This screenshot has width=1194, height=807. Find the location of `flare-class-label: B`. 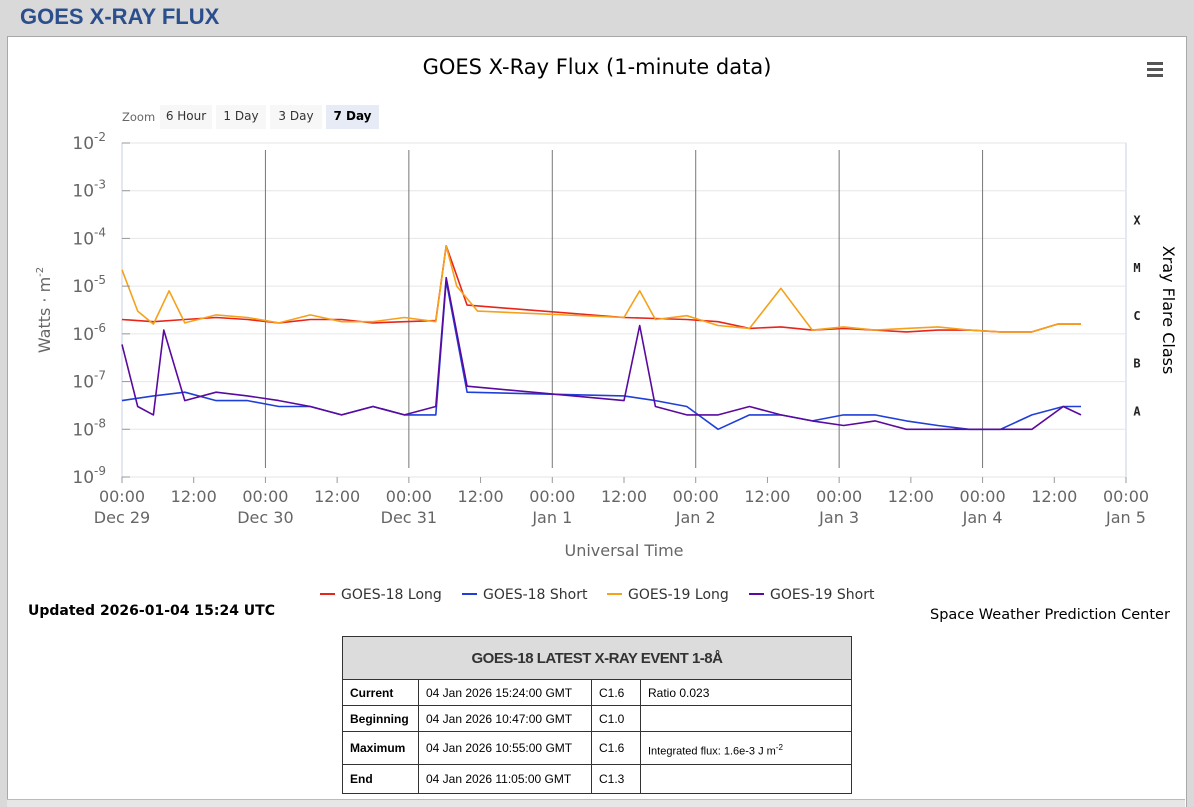

flare-class-label: B is located at coordinates (1136, 364).